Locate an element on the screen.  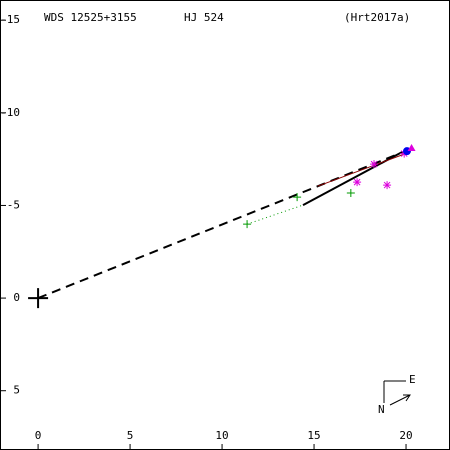
x-tick-label: 10 is located at coordinates (221, 435).